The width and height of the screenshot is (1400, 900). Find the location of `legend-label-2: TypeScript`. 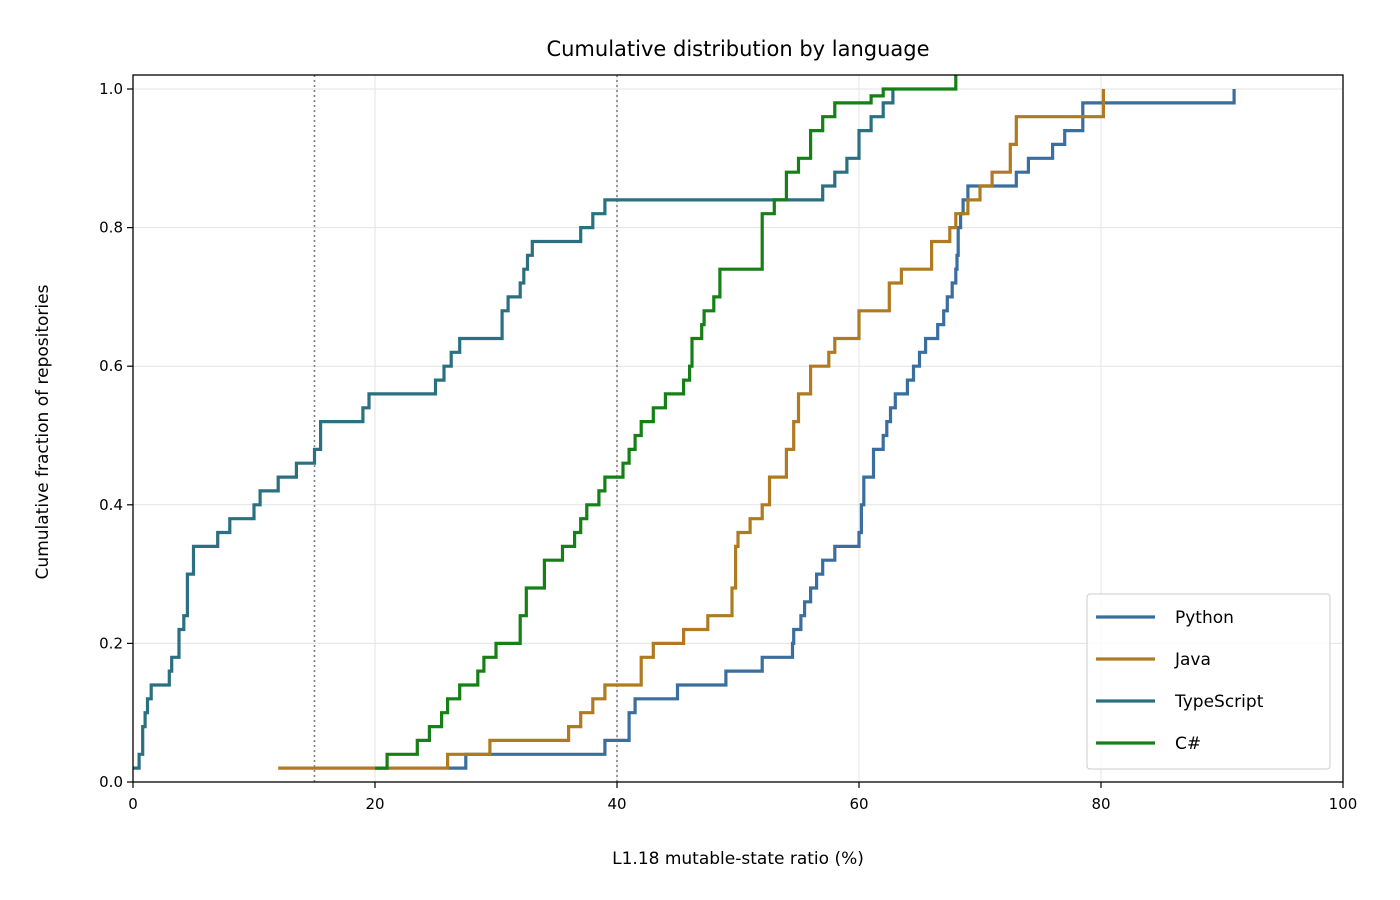

legend-label-2: TypeScript is located at coordinates (1219, 702).